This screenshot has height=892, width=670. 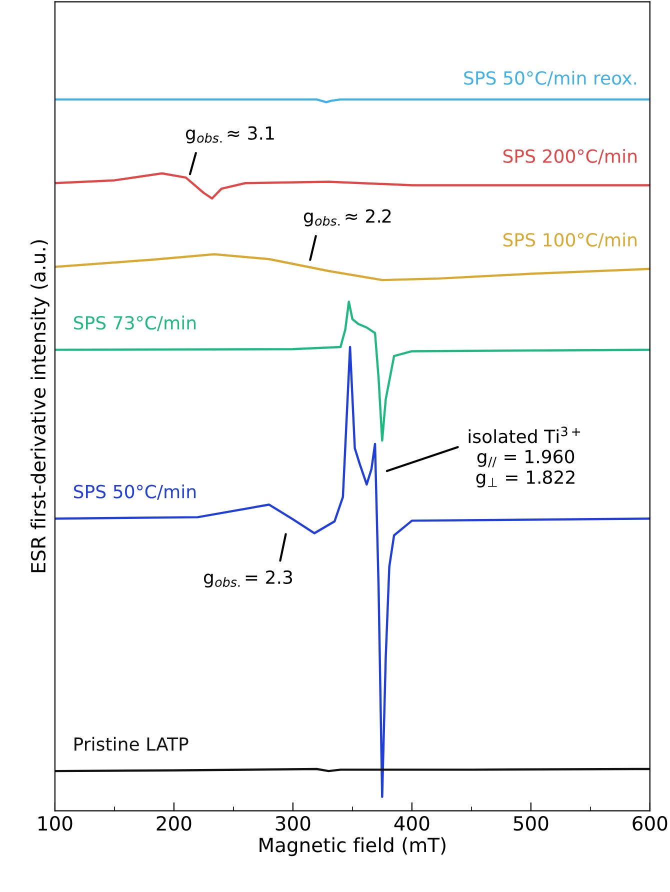 What do you see at coordinates (230, 135) in the screenshot?
I see `annotation: g$_{obs.}$≈ 3.1` at bounding box center [230, 135].